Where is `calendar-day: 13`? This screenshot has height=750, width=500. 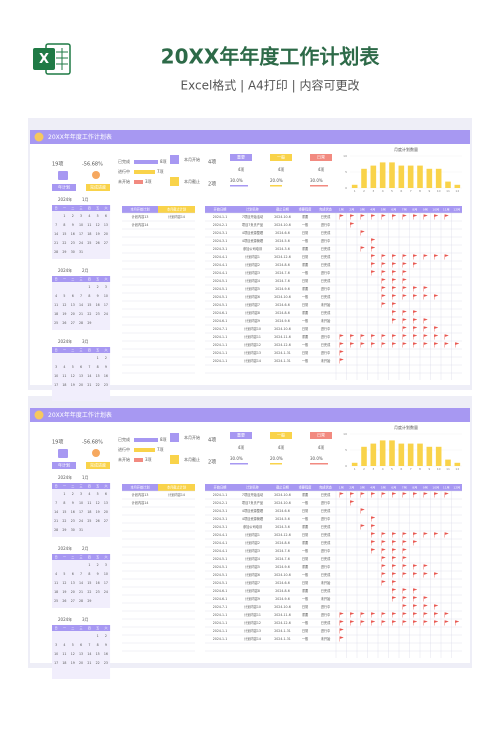
calendar-day: 13 is located at coordinates (106, 503).